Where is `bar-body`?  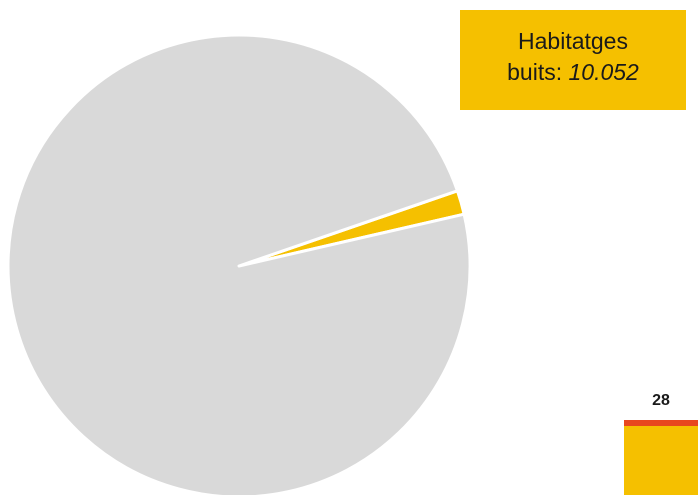
bar-body is located at coordinates (661, 460).